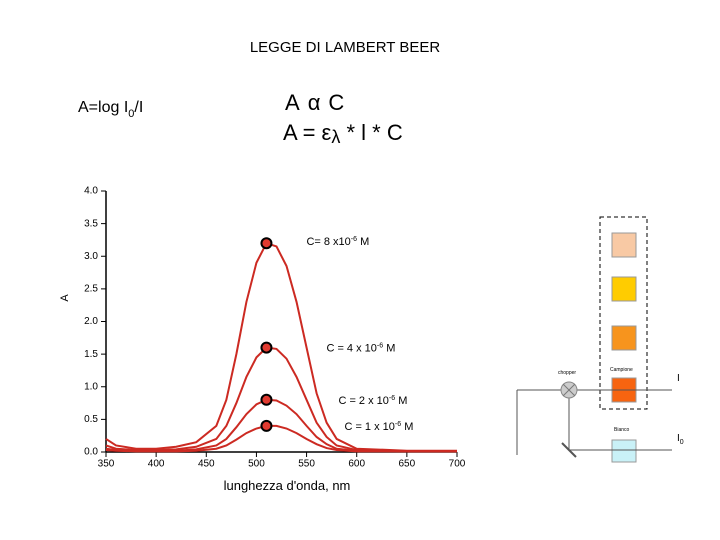  I want to click on y-tick-label: 2.0, so click(91, 321).